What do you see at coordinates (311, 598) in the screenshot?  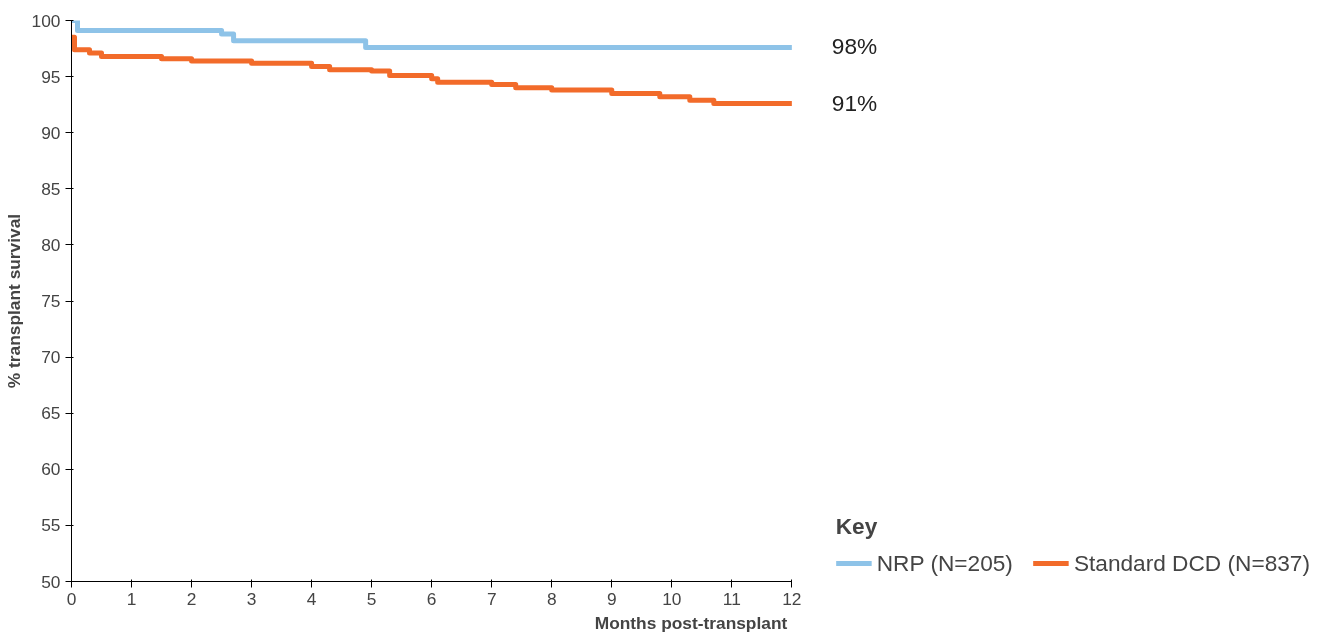 I see `x-tick-label: 4` at bounding box center [311, 598].